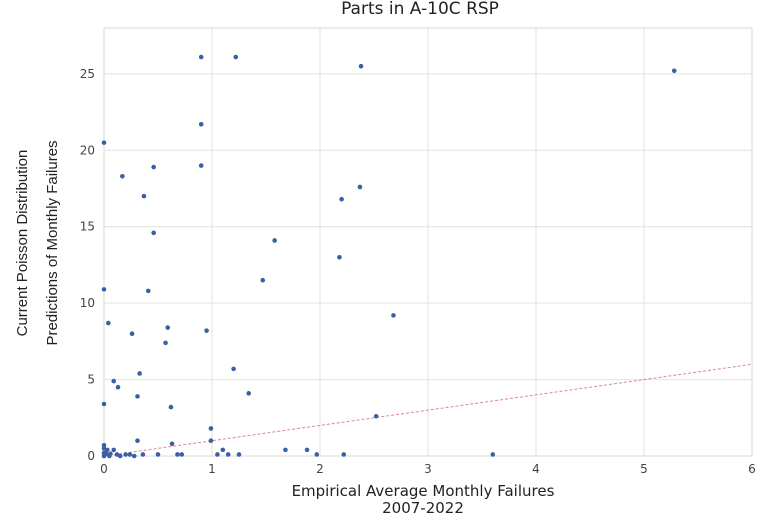 The image size is (775, 515). I want to click on chart-title: Parts in A-10C RSP, so click(420, 9).